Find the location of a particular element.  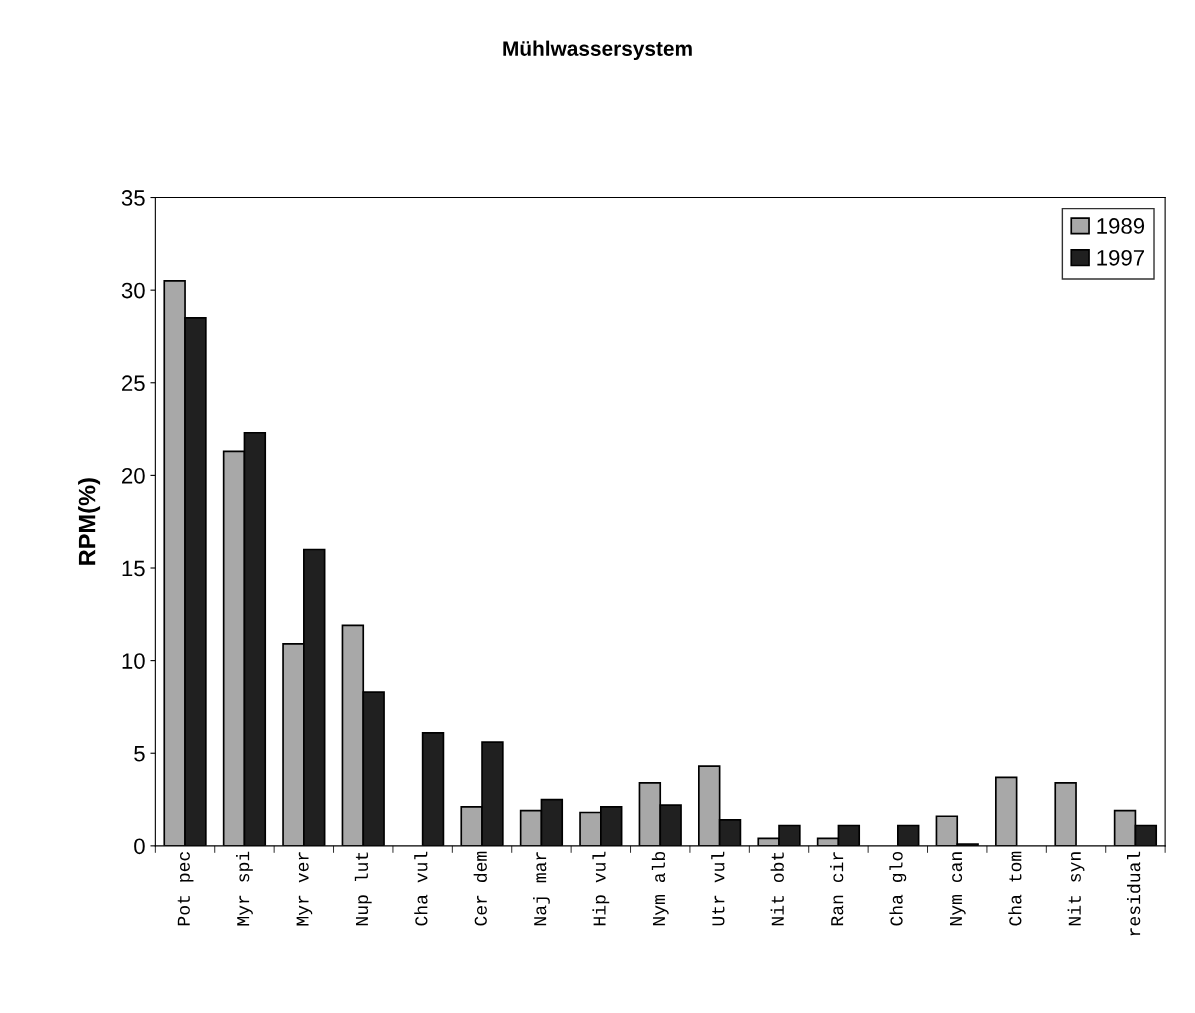

x-tick-label: Myr ver is located at coordinates (304, 889).